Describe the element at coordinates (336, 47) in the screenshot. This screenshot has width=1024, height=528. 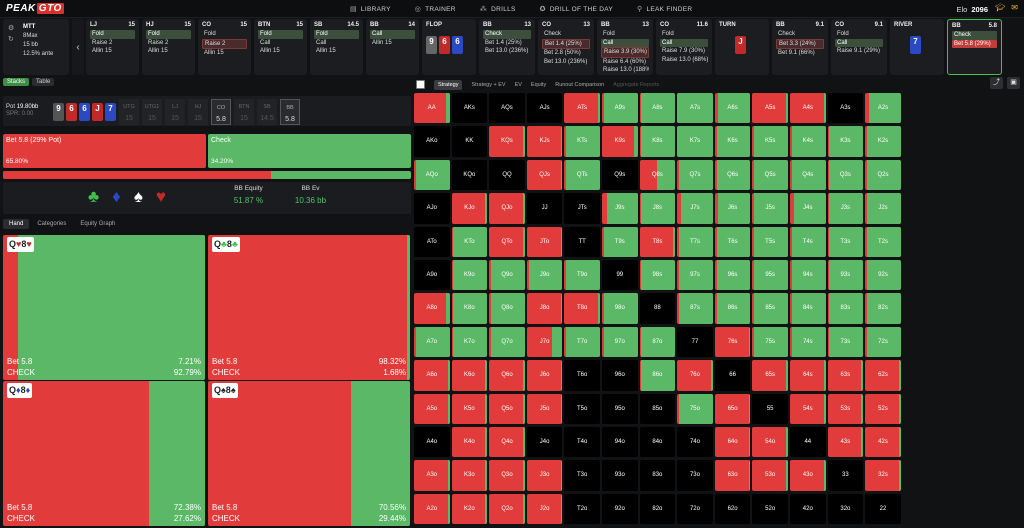
I see `seat-sb: SB 14.5 Fold Call Allin 15` at that location.